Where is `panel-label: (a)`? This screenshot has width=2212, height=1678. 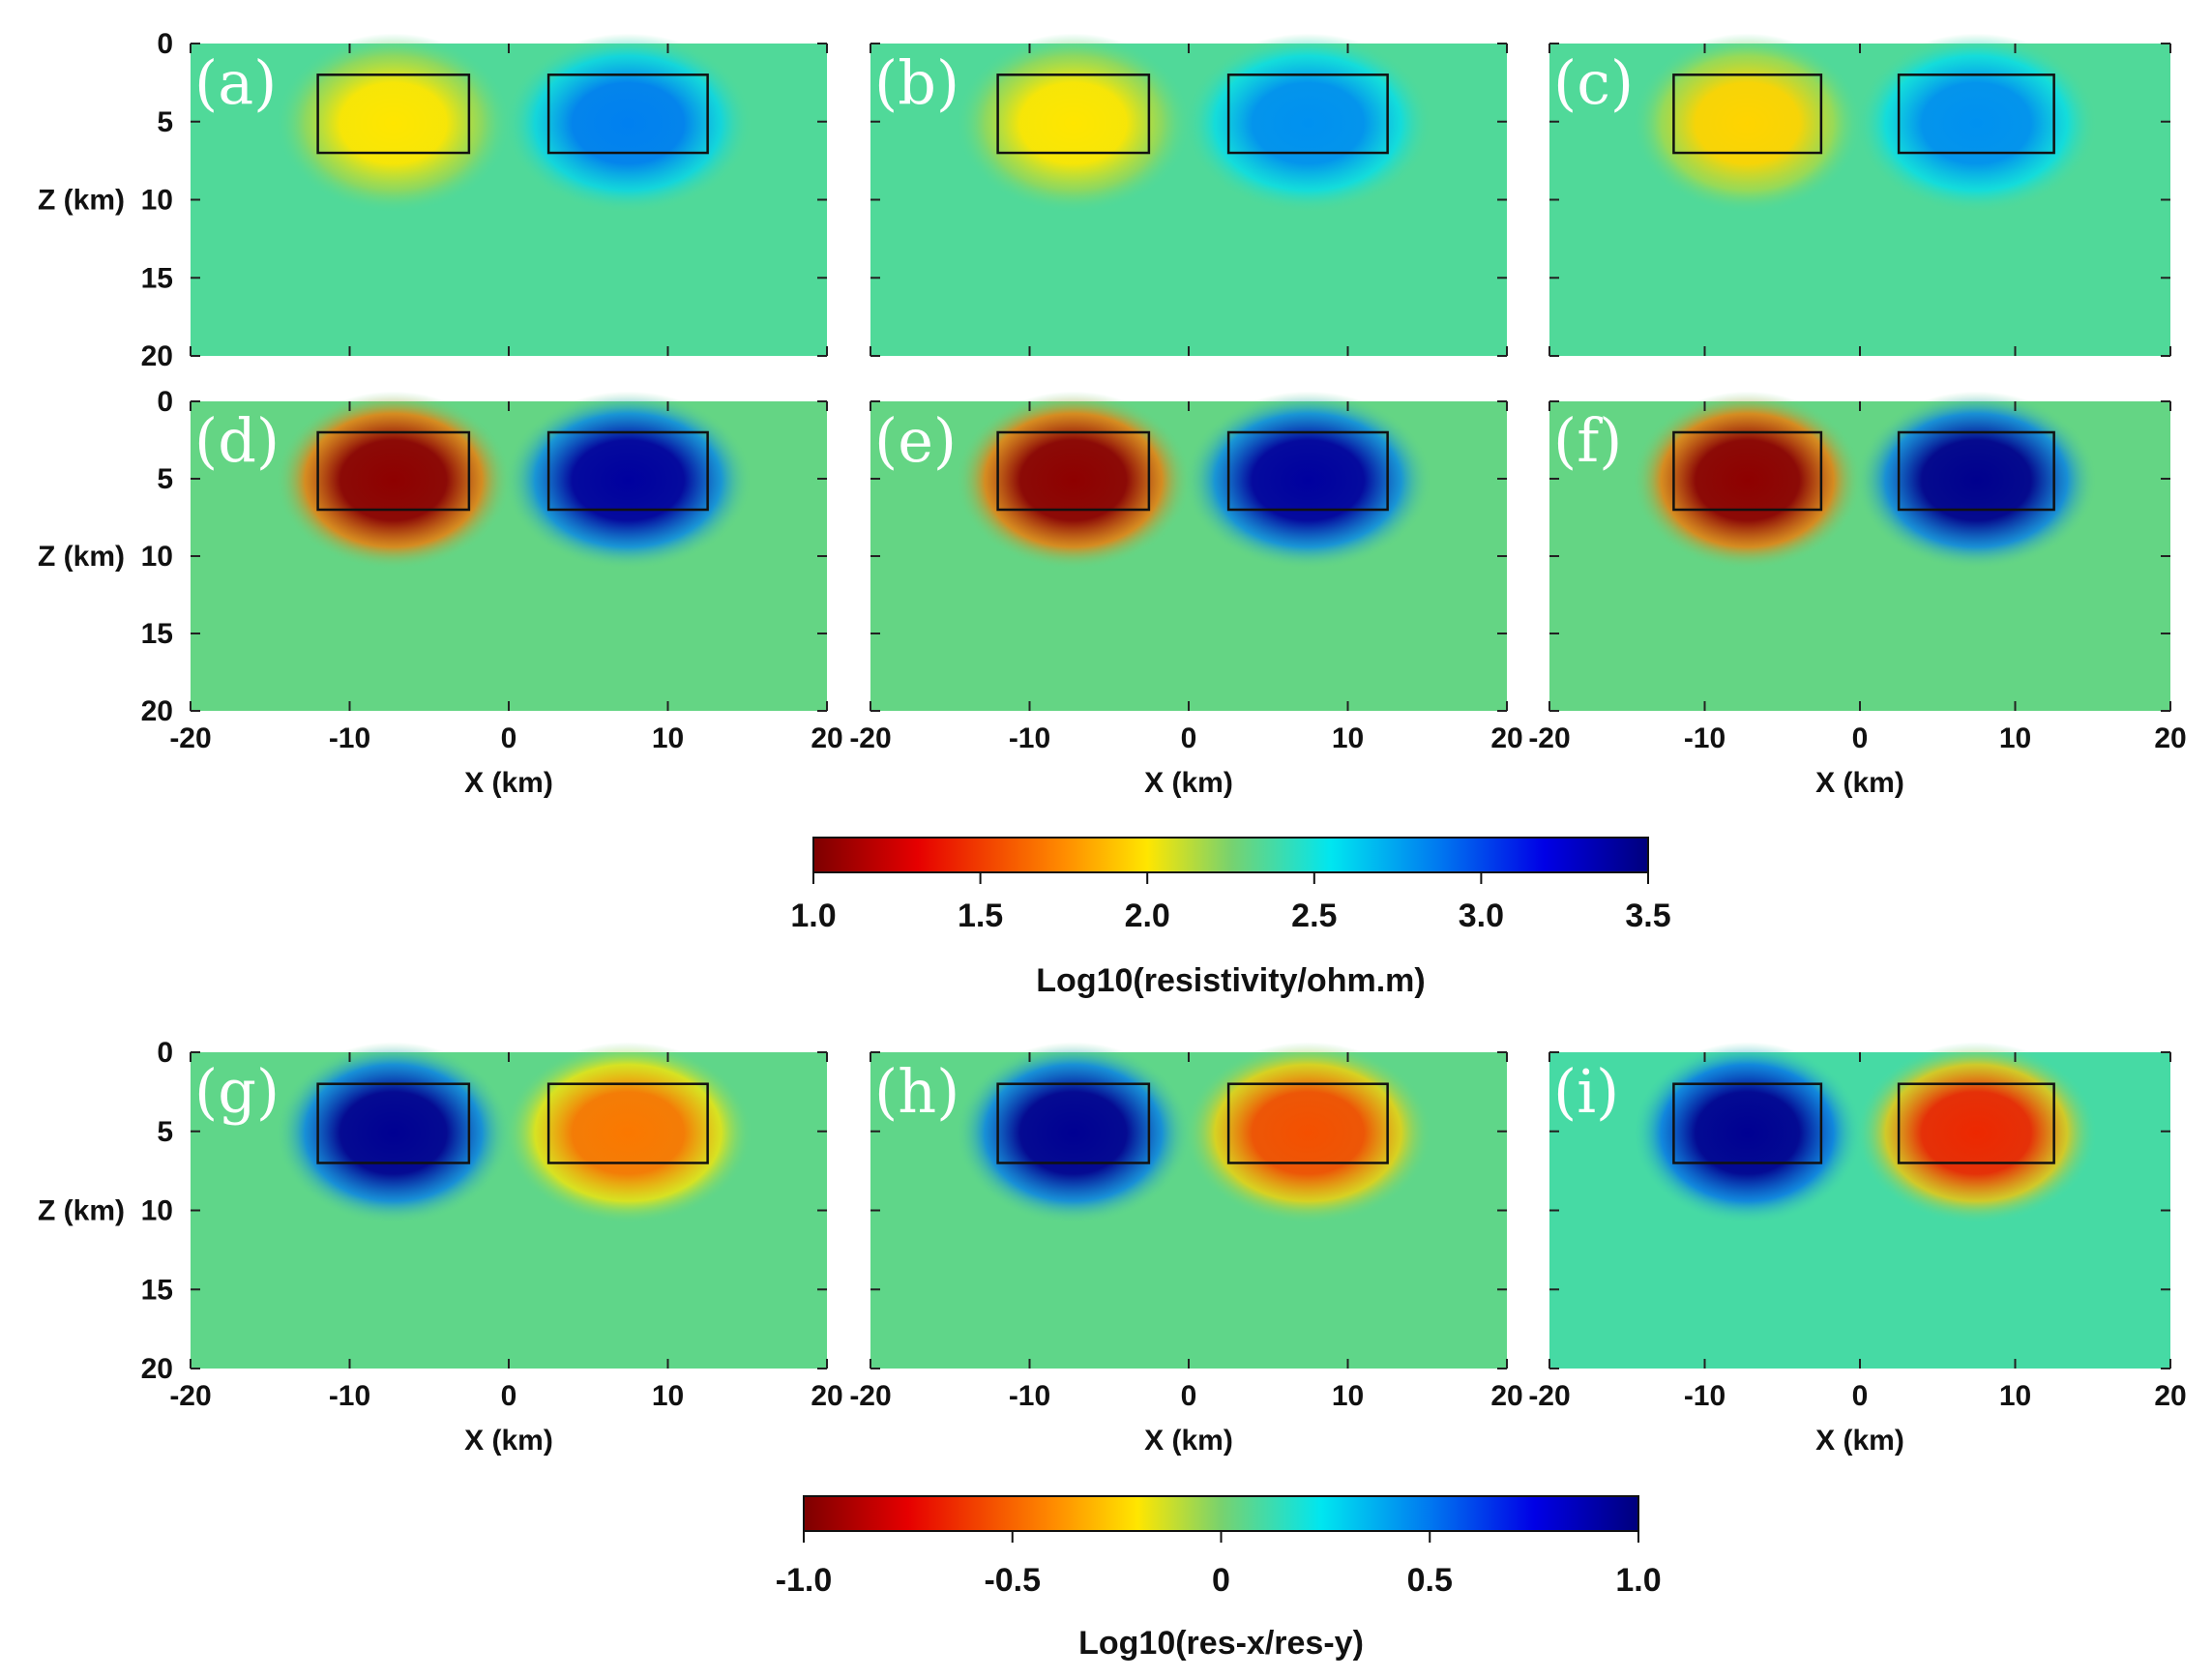 panel-label: (a) is located at coordinates (235, 82).